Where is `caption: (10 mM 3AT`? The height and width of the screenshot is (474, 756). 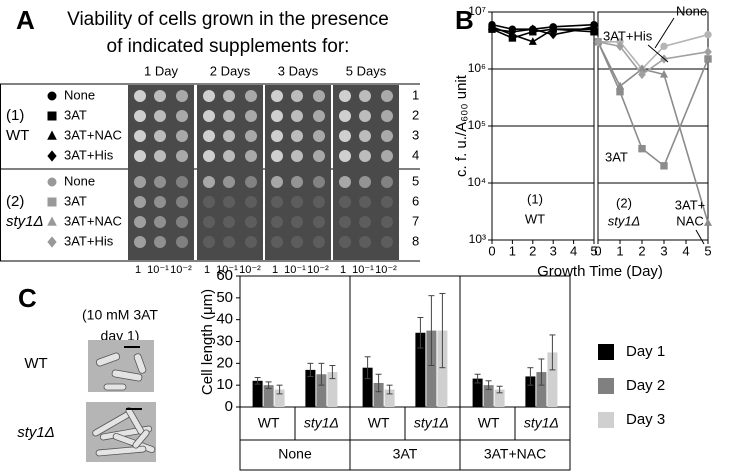 caption: (10 mM 3AT is located at coordinates (120, 315).